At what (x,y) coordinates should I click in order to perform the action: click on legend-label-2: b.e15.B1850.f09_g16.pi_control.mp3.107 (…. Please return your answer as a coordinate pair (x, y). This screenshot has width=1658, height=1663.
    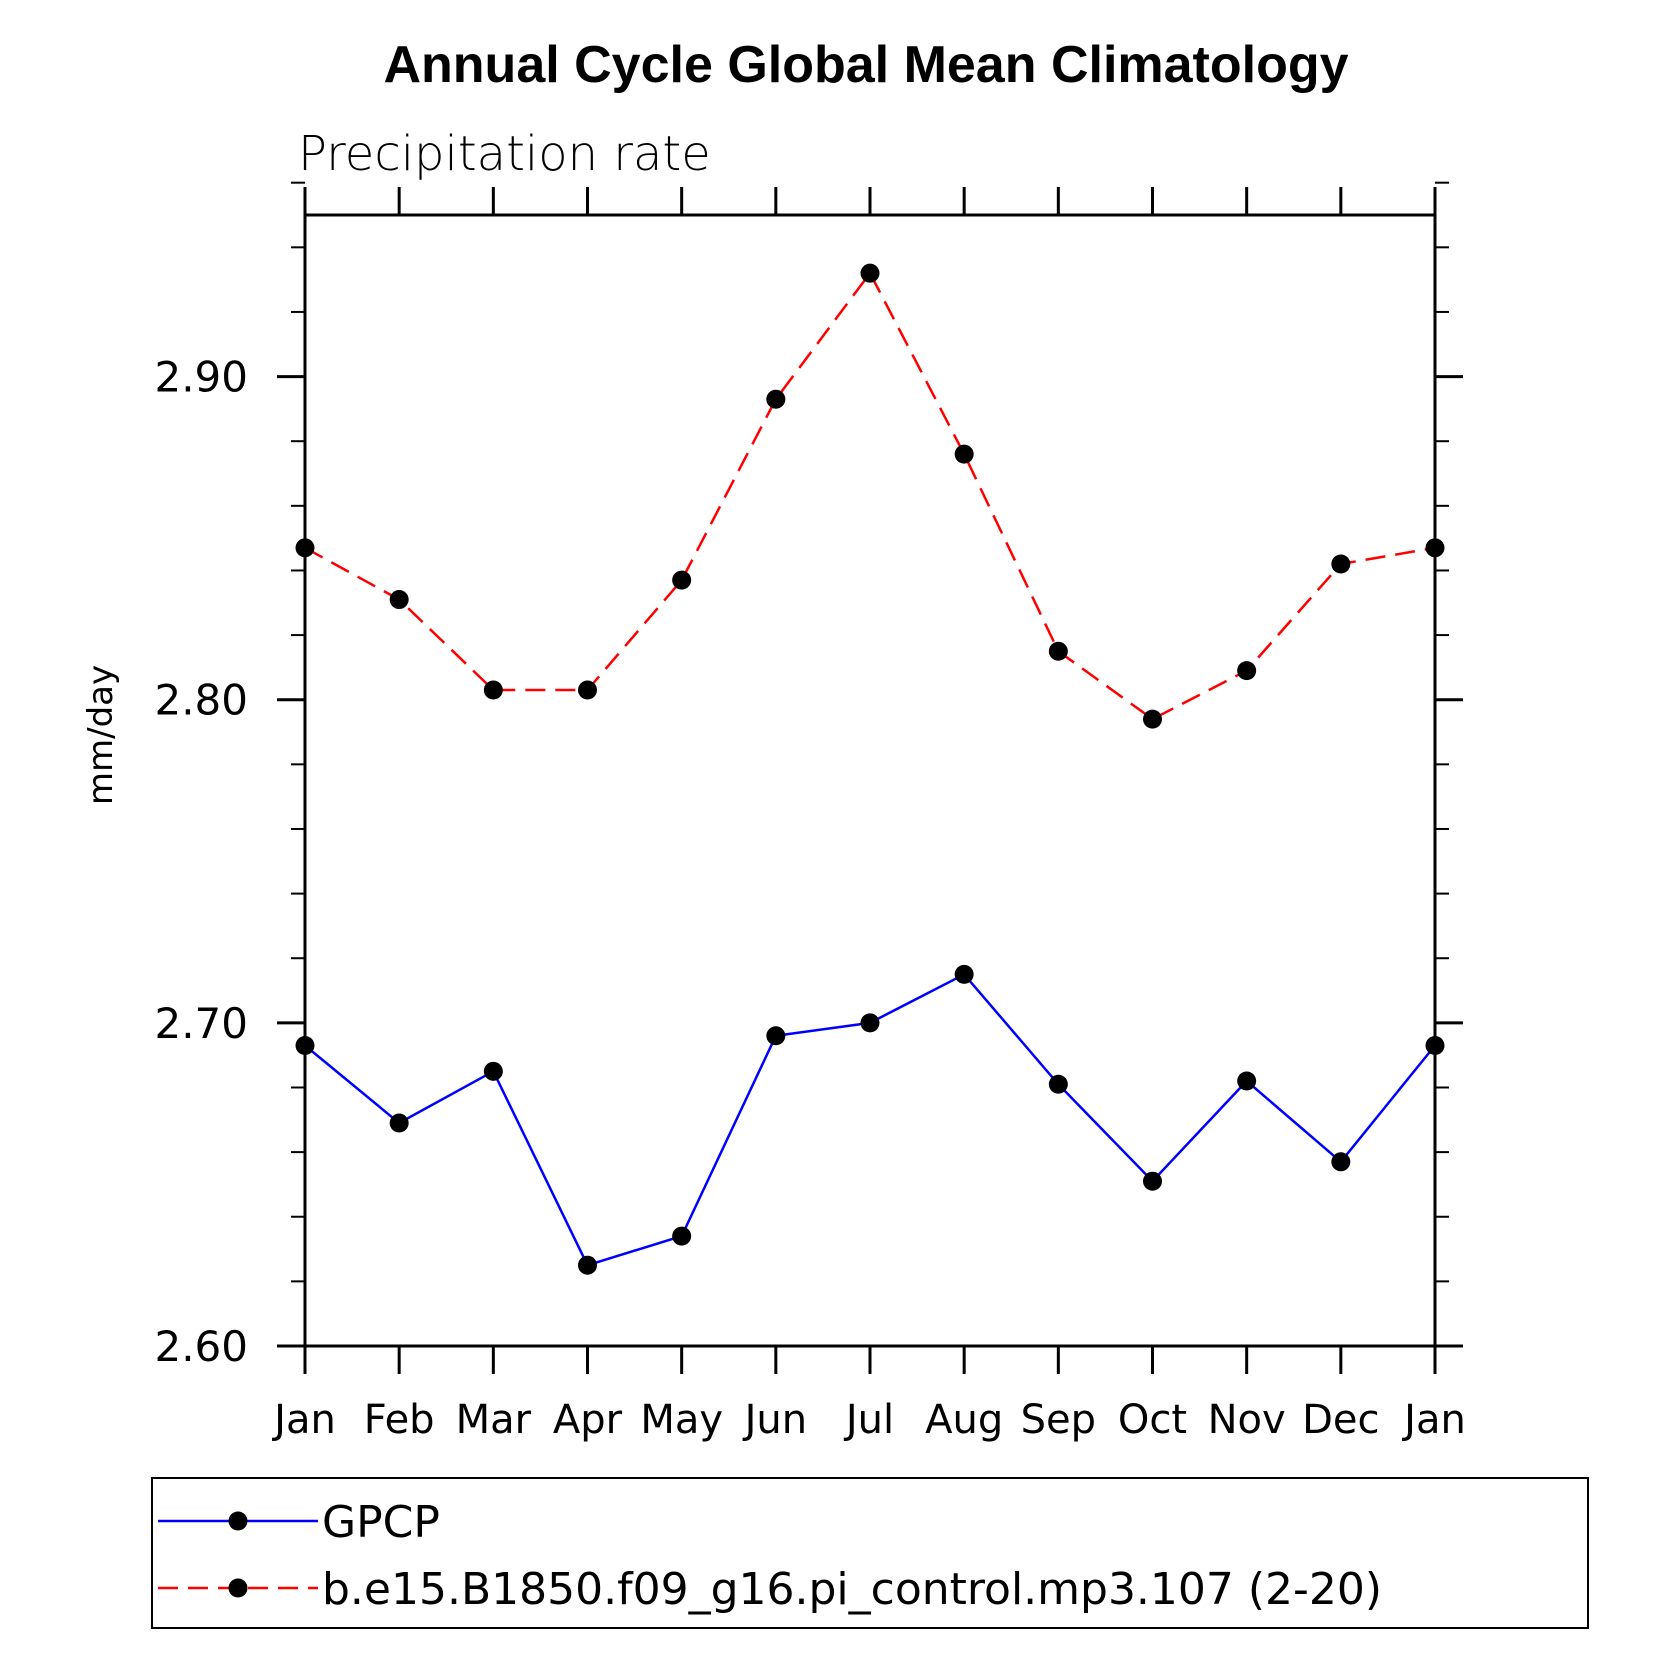
    Looking at the image, I should click on (852, 1589).